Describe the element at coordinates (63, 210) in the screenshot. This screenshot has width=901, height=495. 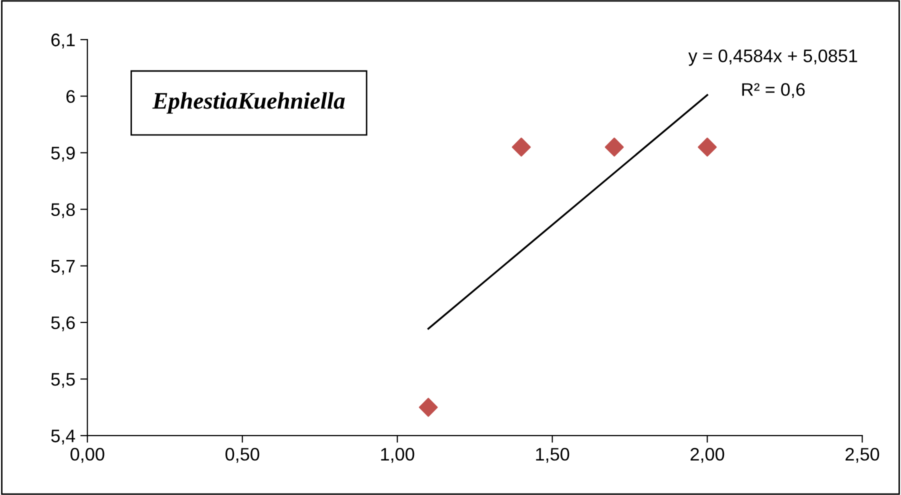
I see `y-tick-label: 5,8` at that location.